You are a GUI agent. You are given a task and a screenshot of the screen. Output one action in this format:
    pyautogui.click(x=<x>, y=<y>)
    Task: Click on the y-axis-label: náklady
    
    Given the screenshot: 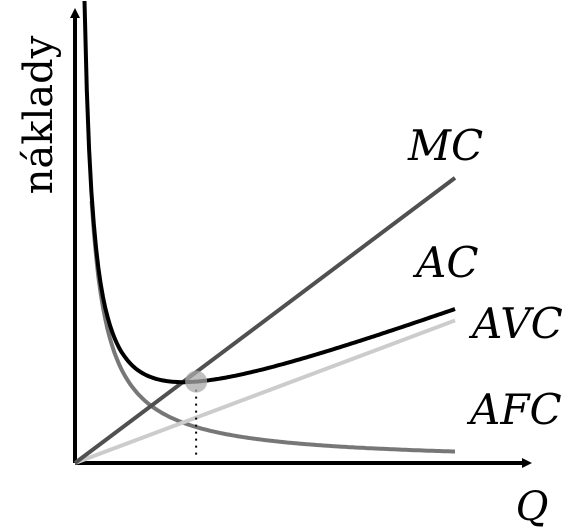 What is the action you would take?
    pyautogui.click(x=39, y=114)
    